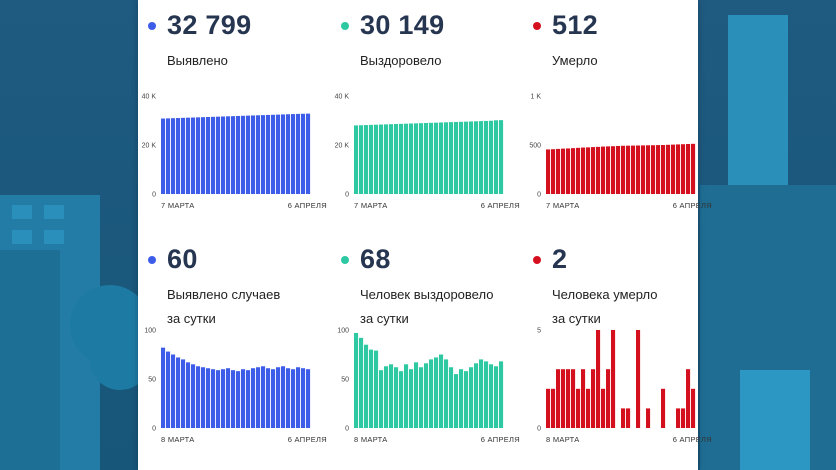 Image resolution: width=836 pixels, height=470 pixels. I want to click on stat-label: Умерло, so click(575, 60).